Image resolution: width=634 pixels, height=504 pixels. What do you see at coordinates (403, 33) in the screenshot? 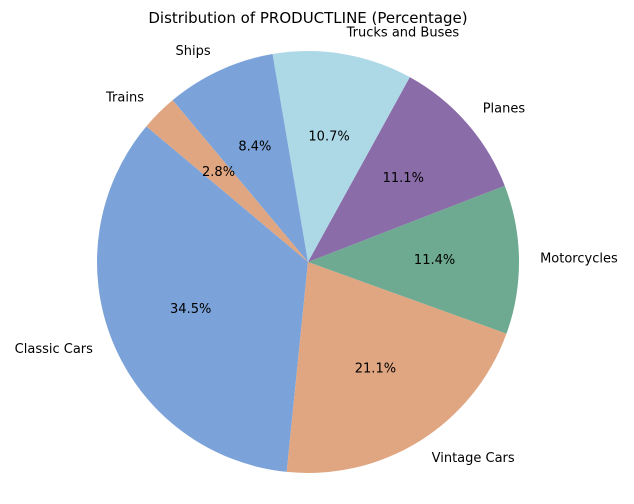
I see `slice-label-trucks-and-buses: Trucks and Buses` at bounding box center [403, 33].